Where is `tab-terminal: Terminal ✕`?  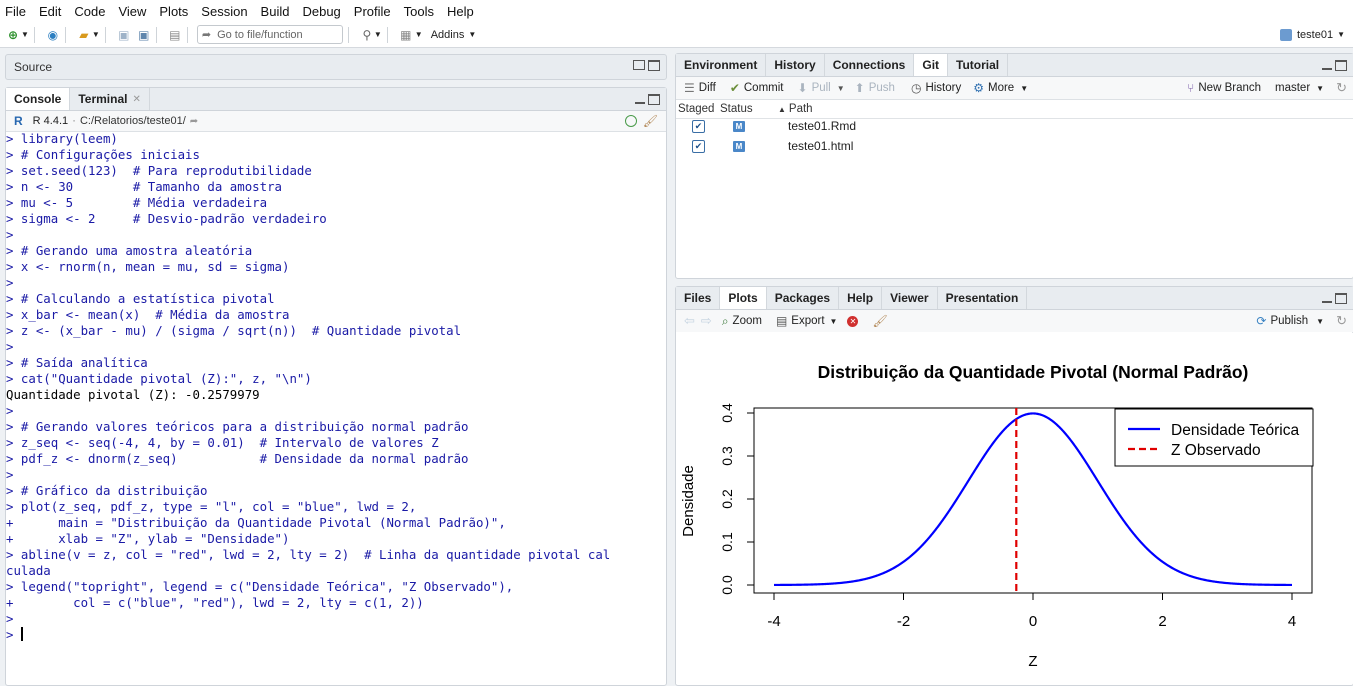 tab-terminal: Terminal ✕ is located at coordinates (110, 99).